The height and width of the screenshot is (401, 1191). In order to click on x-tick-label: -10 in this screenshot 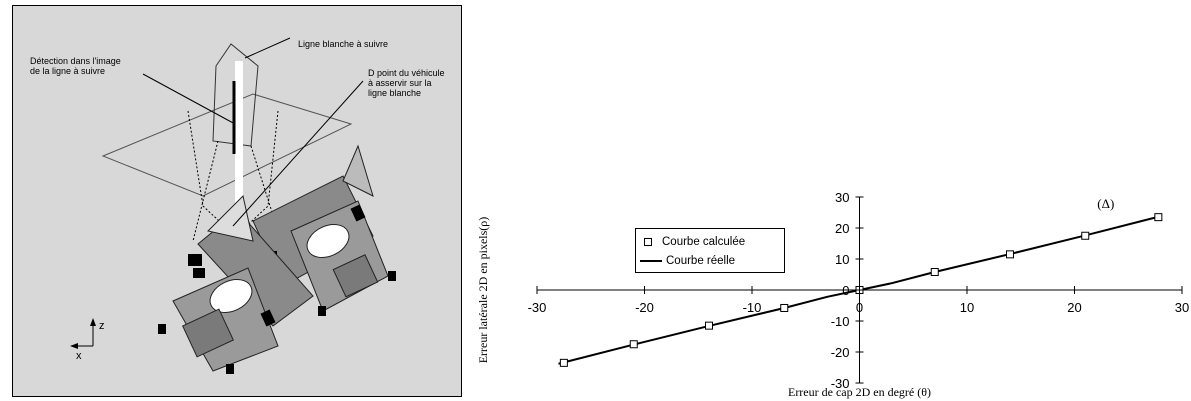, I will do `click(752, 307)`.